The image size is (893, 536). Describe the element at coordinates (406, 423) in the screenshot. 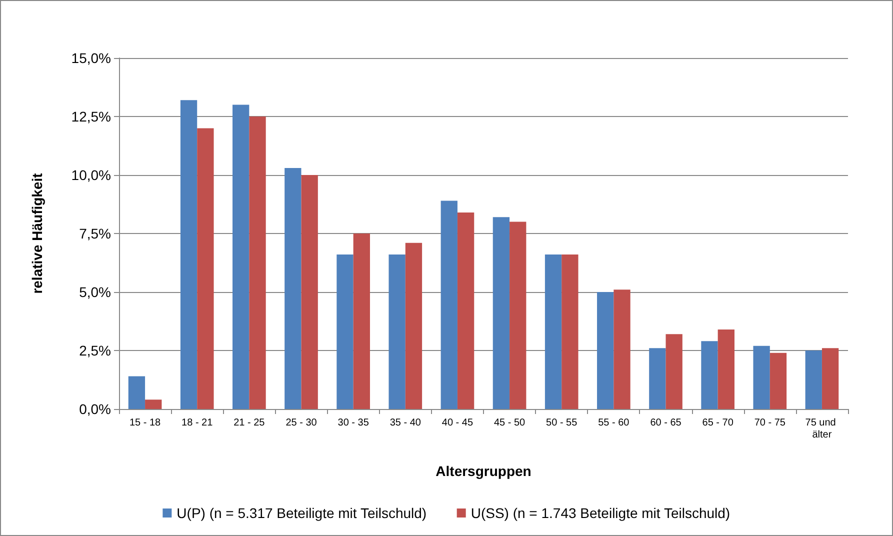

I see `x-tick-label: 35 - 40` at that location.